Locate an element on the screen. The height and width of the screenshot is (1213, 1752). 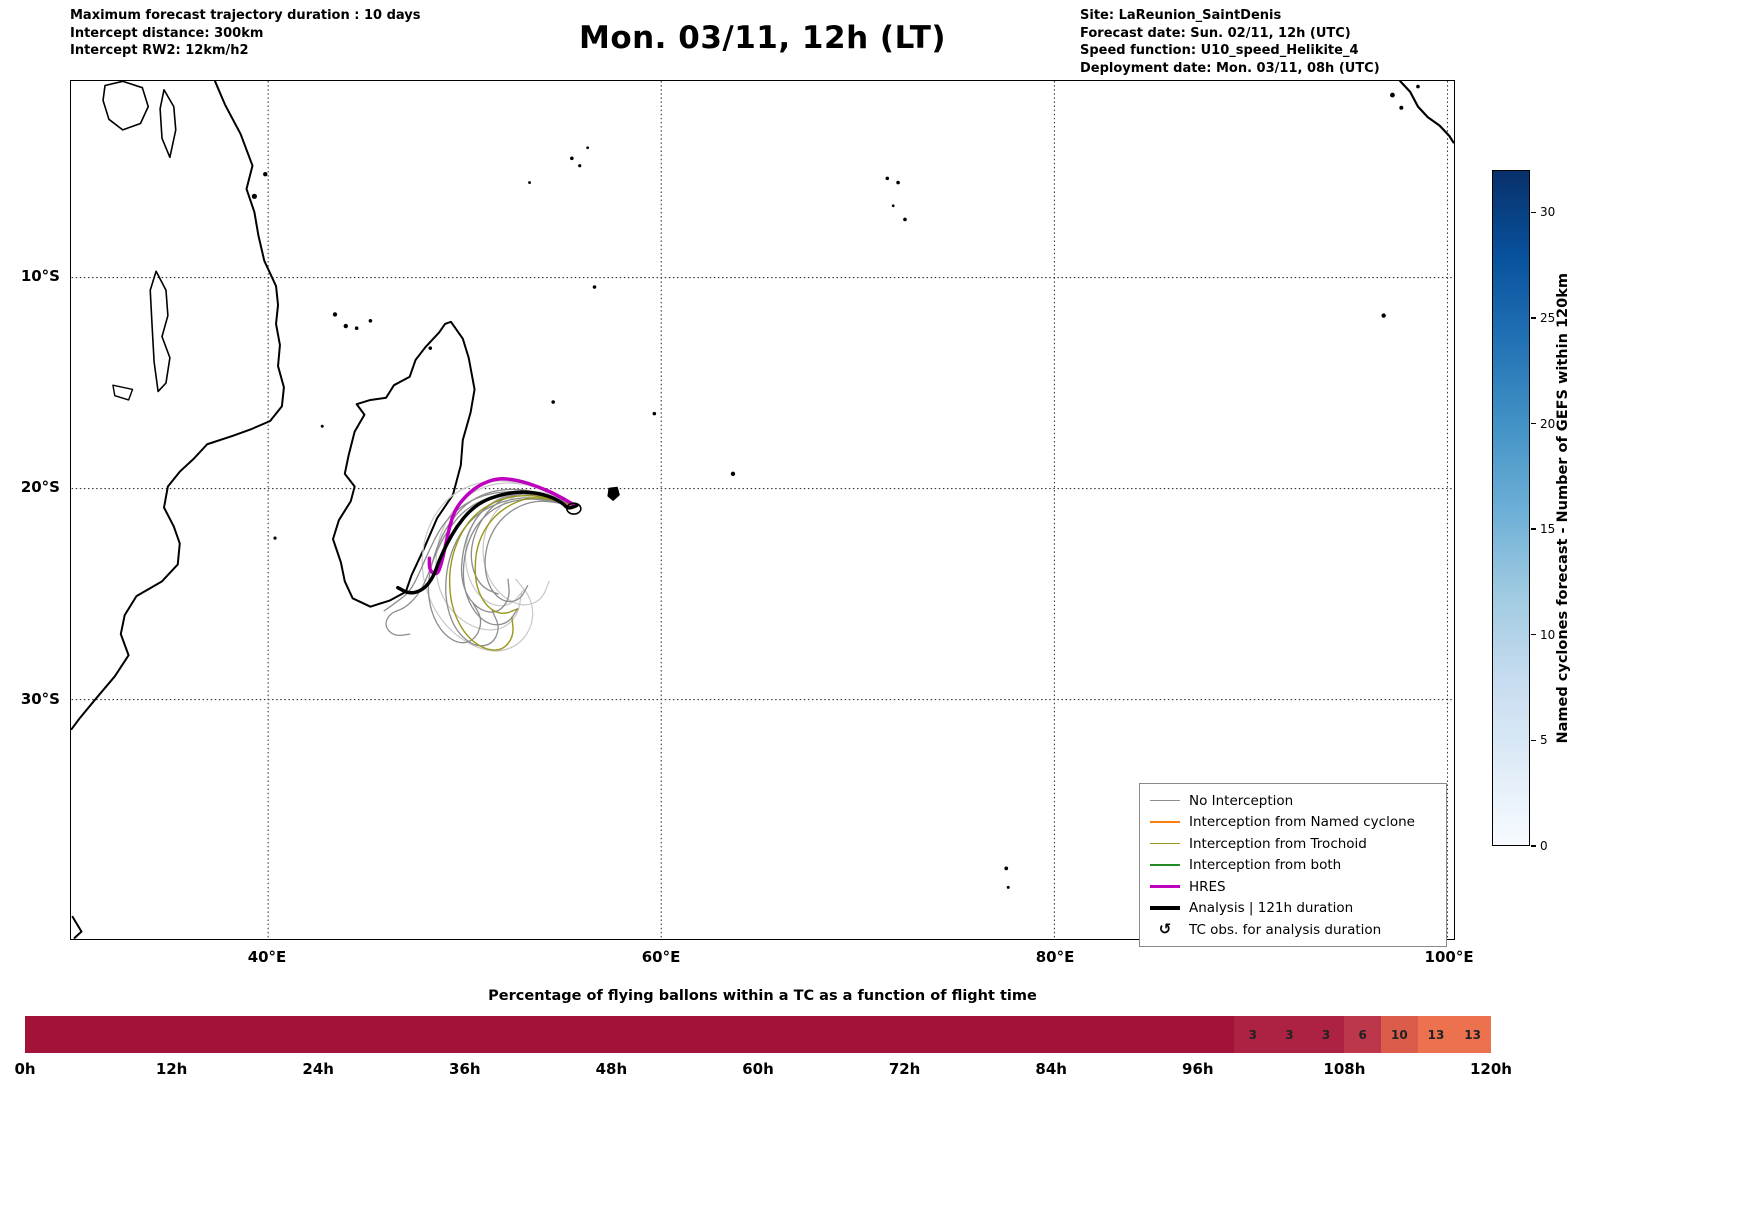
colorbar-ticks: 0 5 10 15 20 25 30 is located at coordinates (1551, 511).